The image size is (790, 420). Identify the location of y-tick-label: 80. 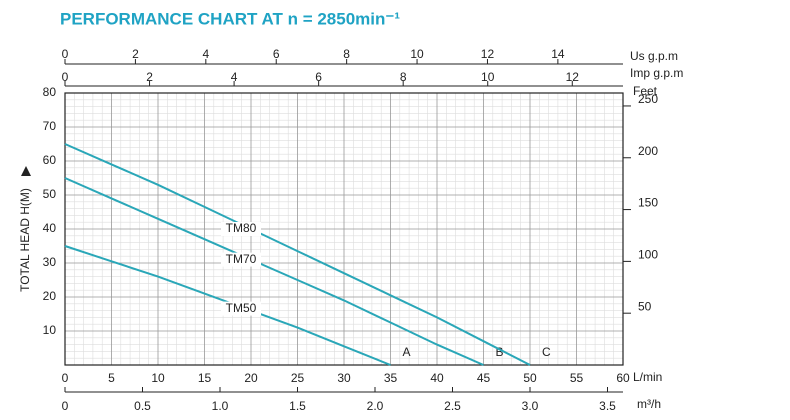
(50, 92).